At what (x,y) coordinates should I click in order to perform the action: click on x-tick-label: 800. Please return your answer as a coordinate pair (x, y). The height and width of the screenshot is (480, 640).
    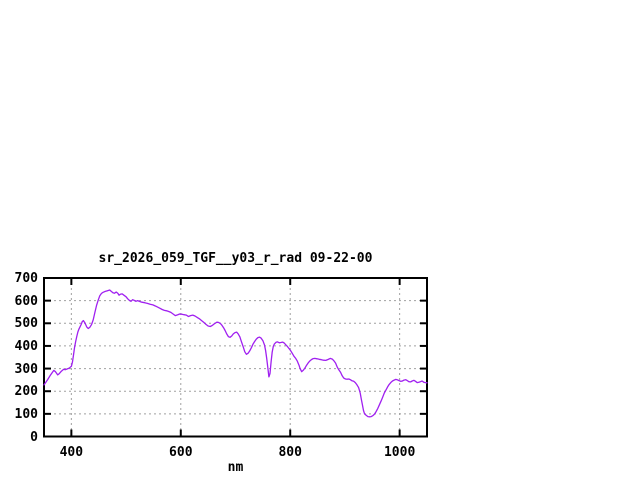
    Looking at the image, I should click on (290, 452).